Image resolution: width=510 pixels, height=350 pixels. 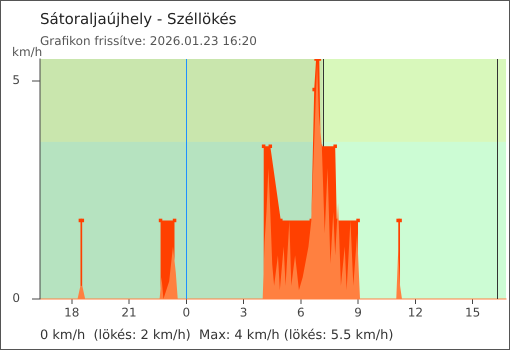 What do you see at coordinates (217, 335) in the screenshot?
I see `text: 0 km/h (lökés: 2 km/h) Max: 4 km/h (lökés: 5.5 km/h)` at bounding box center [217, 335].